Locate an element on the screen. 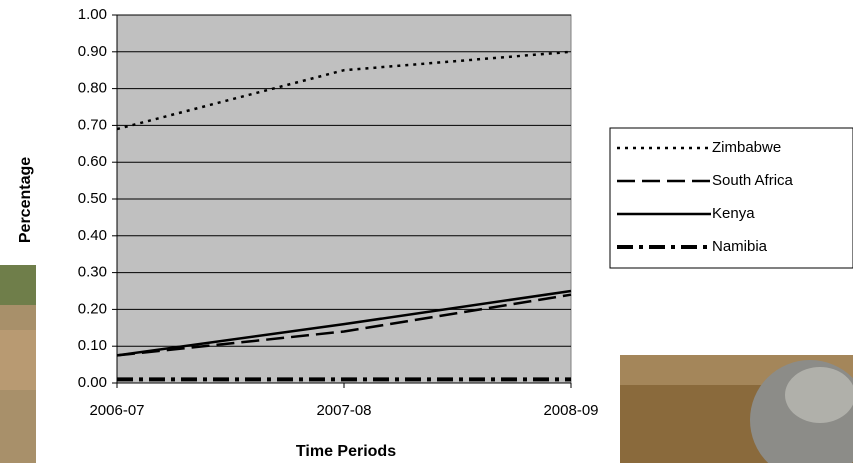 The image size is (853, 463). x-axis-title: Time Periods is located at coordinates (346, 451).